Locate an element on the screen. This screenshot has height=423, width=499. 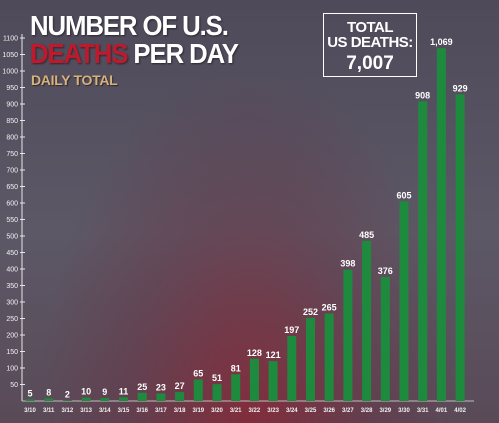
bar-value-label: 197 is located at coordinates (291, 330).